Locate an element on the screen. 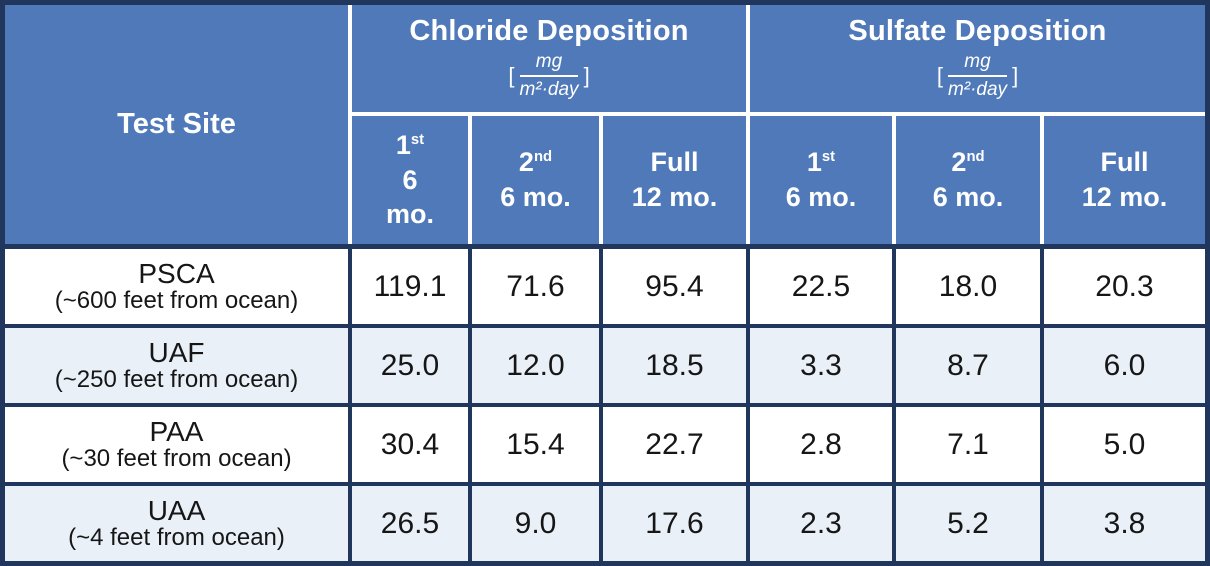 The height and width of the screenshot is (566, 1210). site-name: PAA is located at coordinates (176, 431).